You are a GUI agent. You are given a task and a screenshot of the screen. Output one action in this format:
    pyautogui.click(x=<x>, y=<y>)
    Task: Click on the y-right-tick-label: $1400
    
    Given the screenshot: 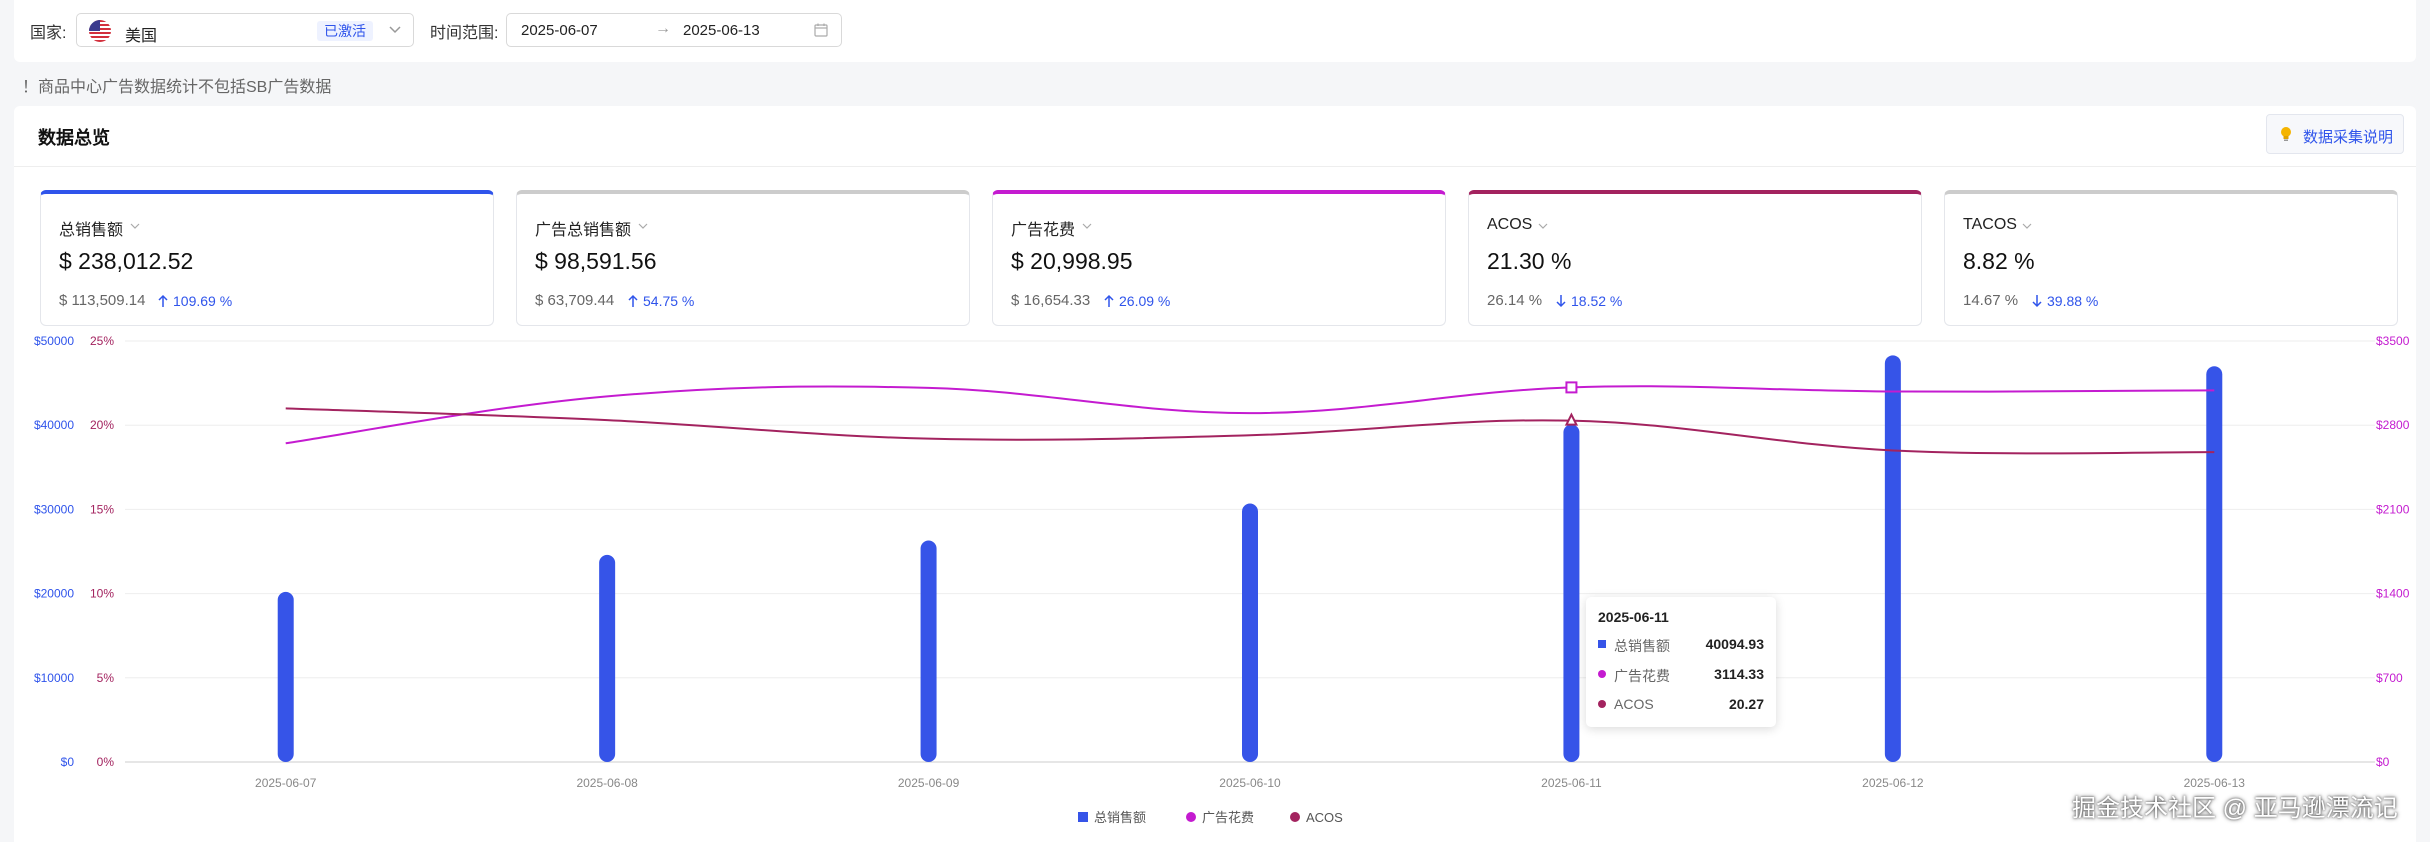 What is the action you would take?
    pyautogui.click(x=2393, y=594)
    